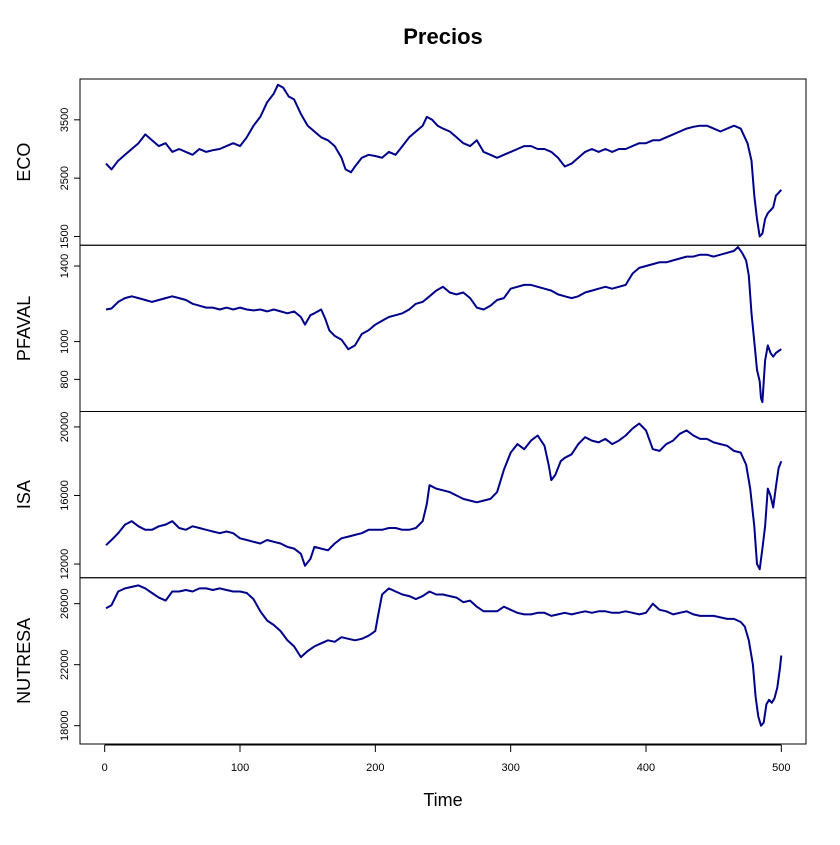 The height and width of the screenshot is (845, 840). Describe the element at coordinates (65, 266) in the screenshot. I see `y-tick-label: 1400` at that location.